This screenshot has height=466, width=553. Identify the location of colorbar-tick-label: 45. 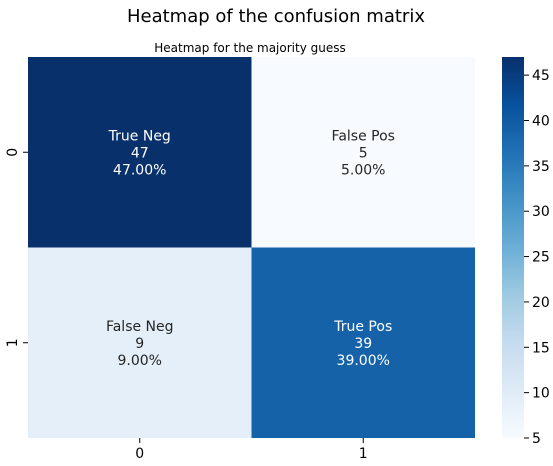
(541, 76).